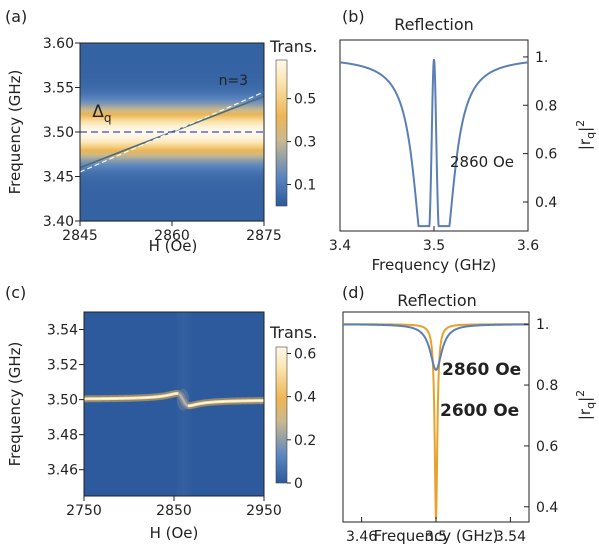  Describe the element at coordinates (590, 405) in the screenshot. I see `panel-d-ylabel-sub: q` at that location.